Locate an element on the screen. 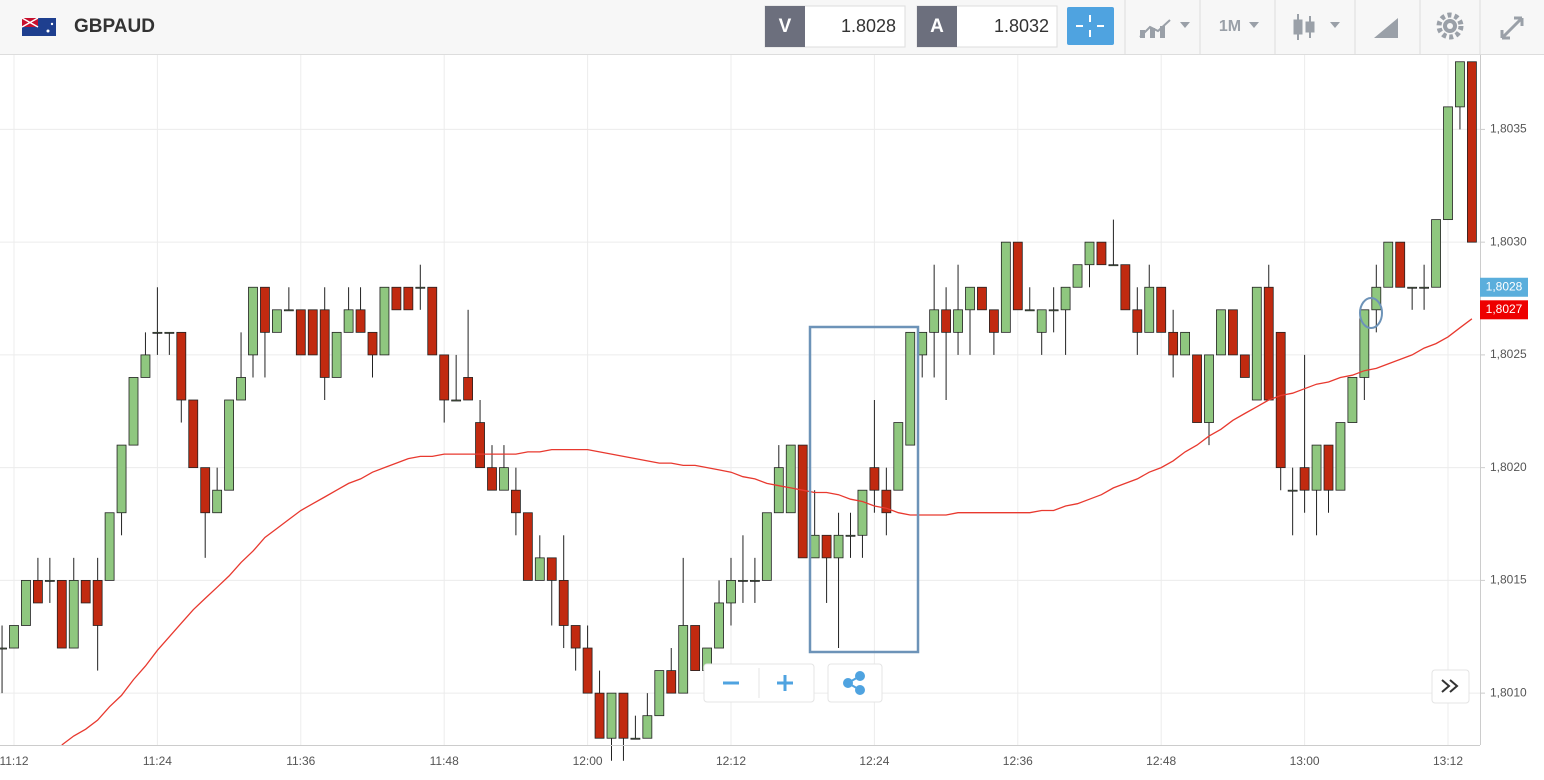  candle-button is located at coordinates (1316, 27).